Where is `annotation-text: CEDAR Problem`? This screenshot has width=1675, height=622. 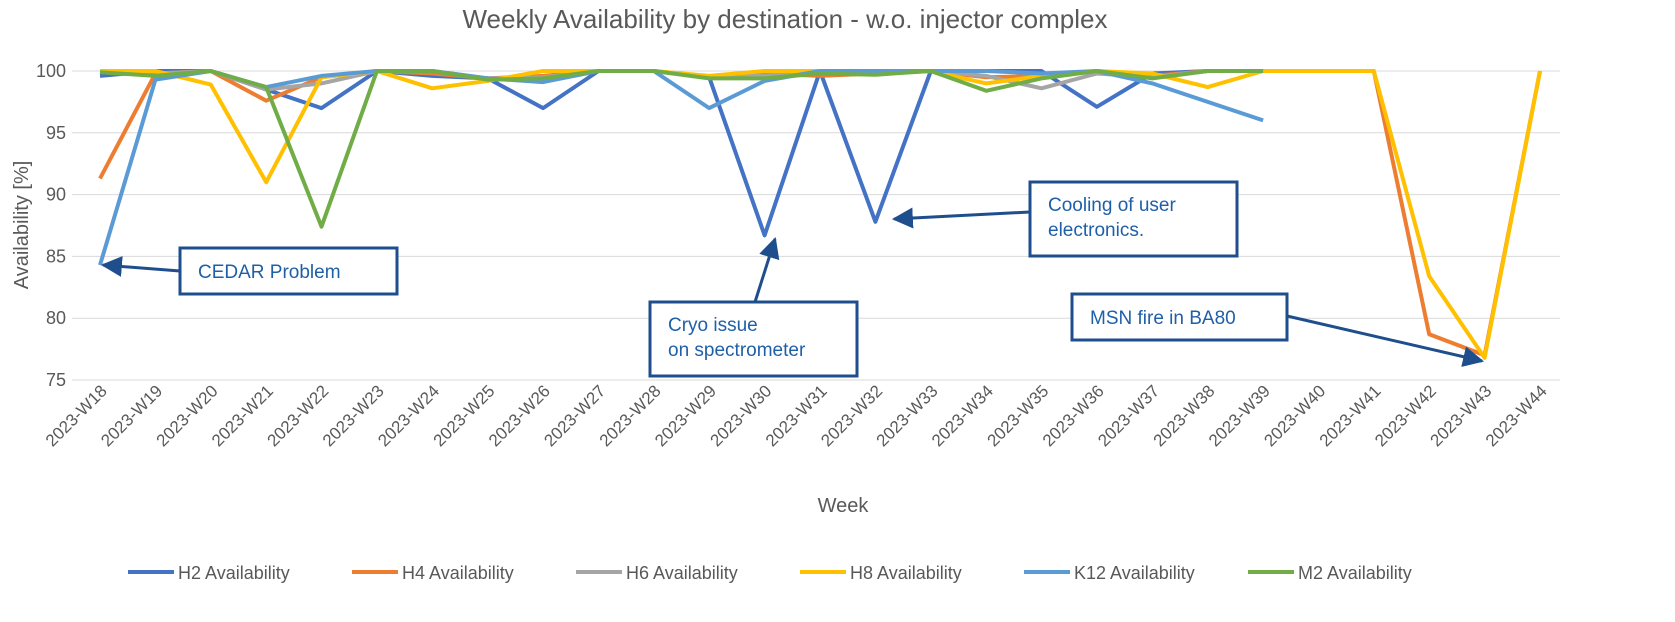
annotation-text: CEDAR Problem is located at coordinates (269, 272).